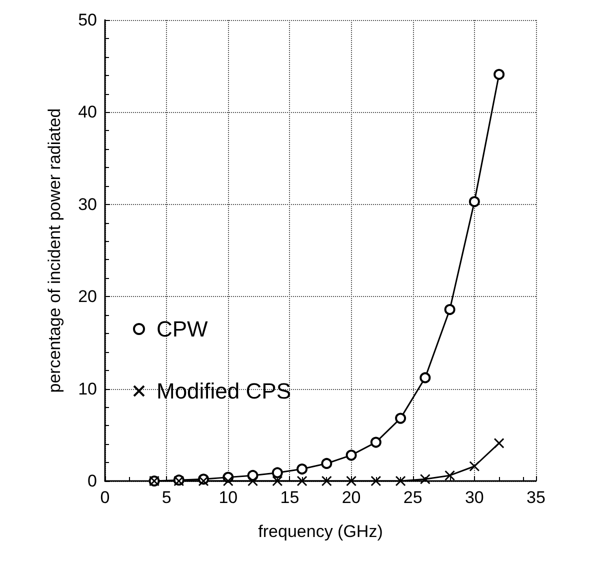 The width and height of the screenshot is (592, 575). I want to click on x-tick-label: 15, so click(290, 497).